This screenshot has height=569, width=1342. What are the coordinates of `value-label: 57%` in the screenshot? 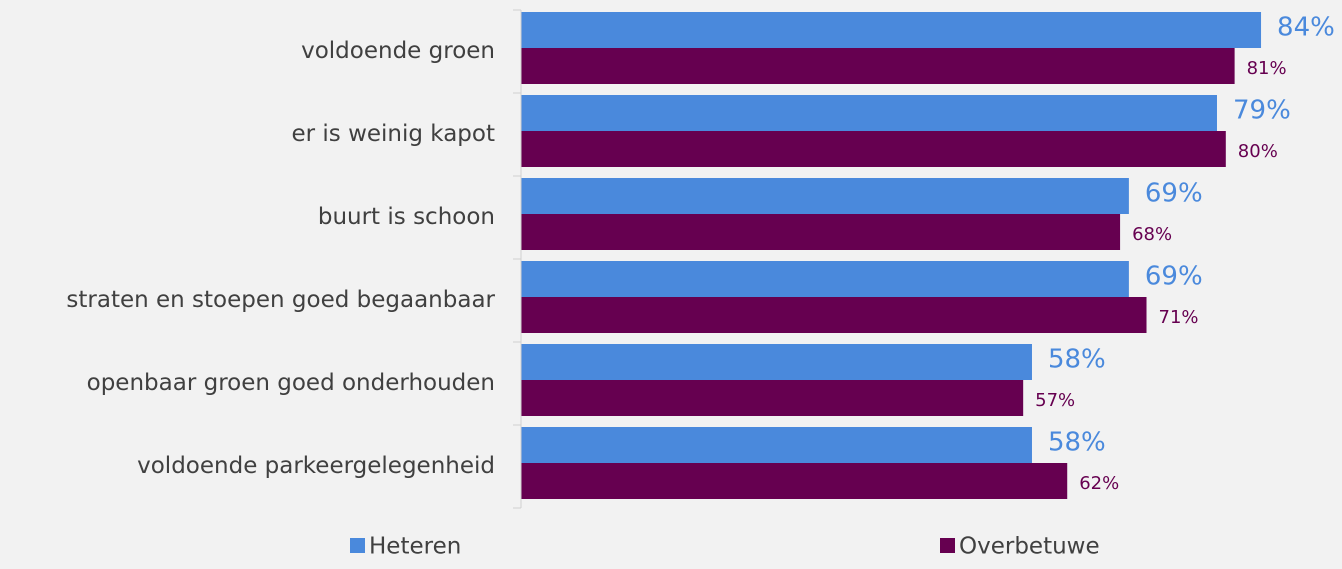 It's located at (1055, 400).